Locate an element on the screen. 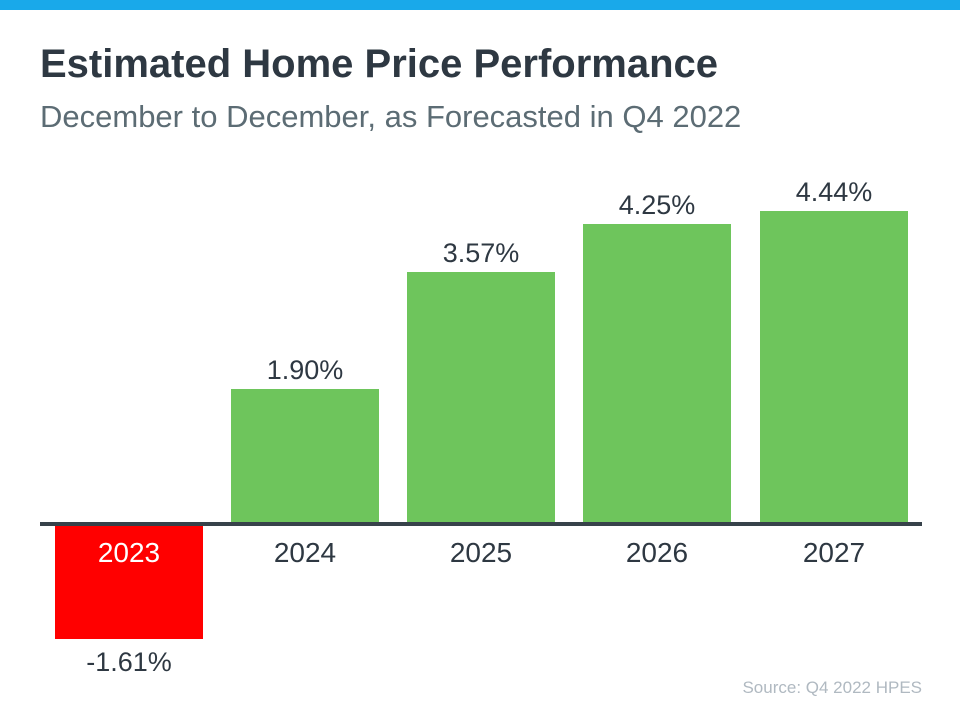 This screenshot has height=720, width=960. value-label-2027: 4.44% is located at coordinates (834, 192).